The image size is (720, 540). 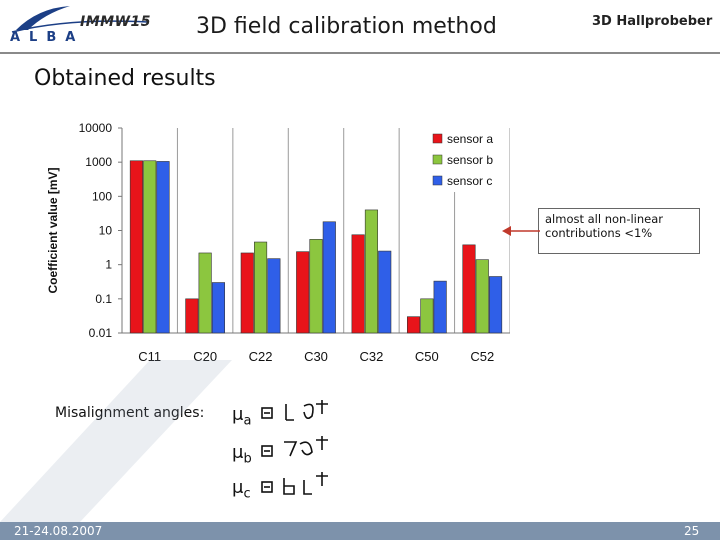 What do you see at coordinates (358, 284) in the screenshot?
I see `bar-c32-sensor-a` at bounding box center [358, 284].